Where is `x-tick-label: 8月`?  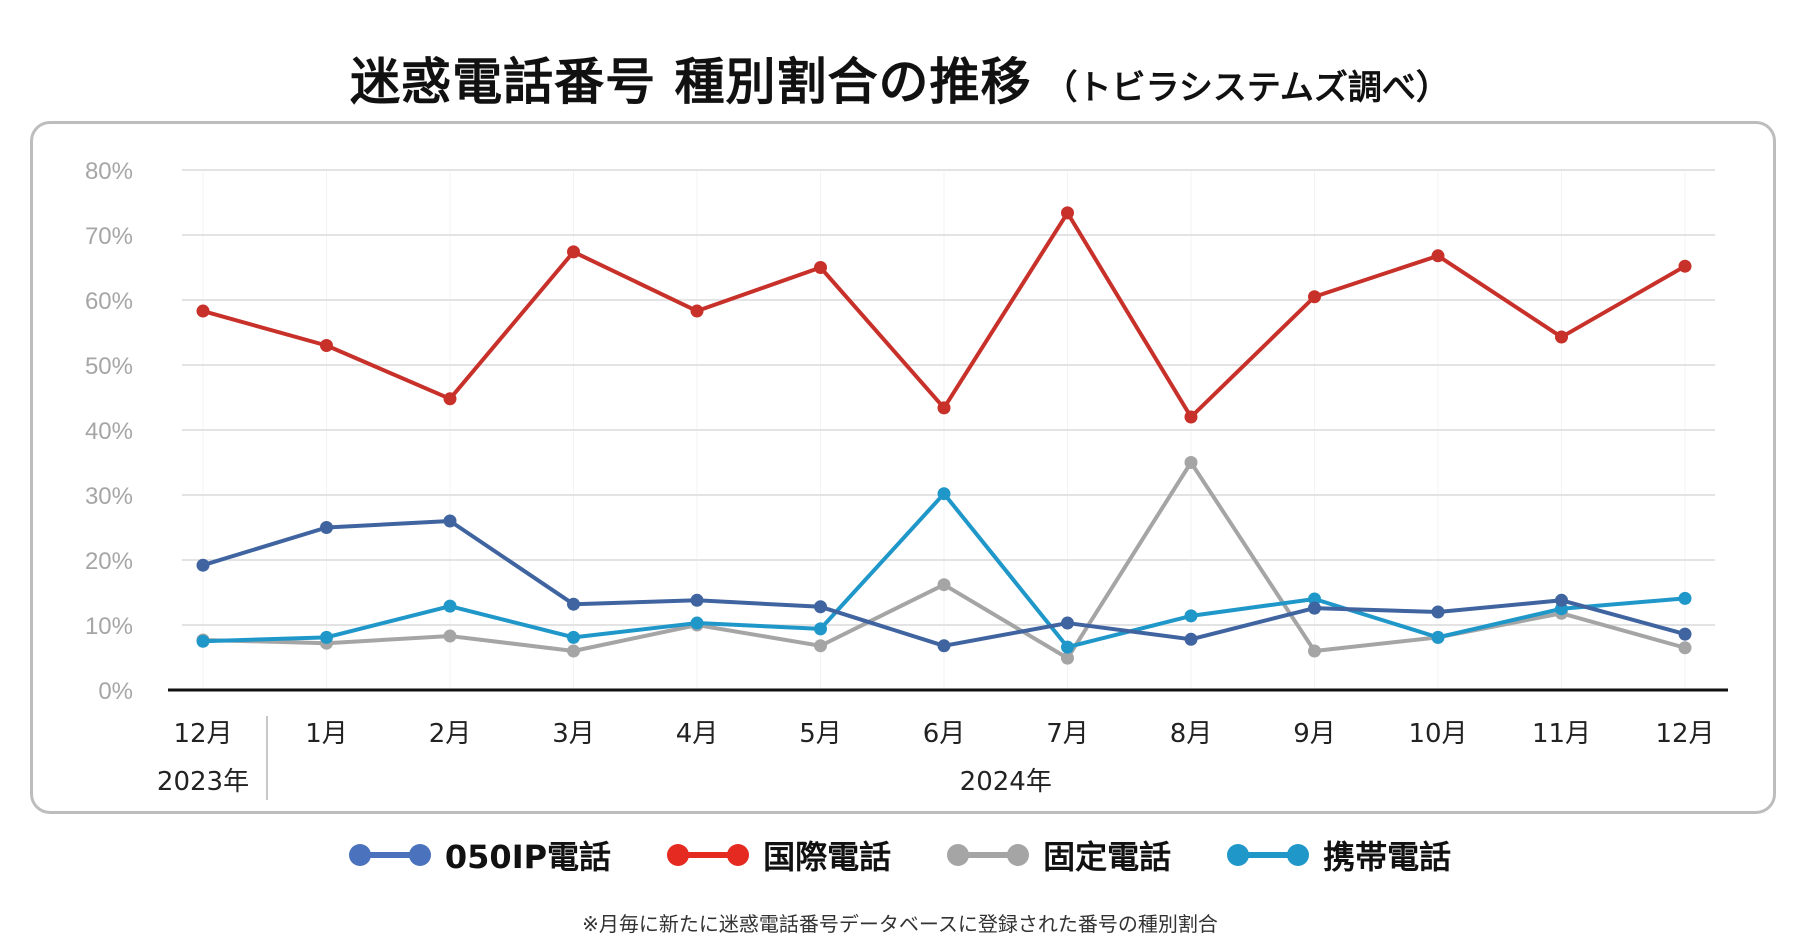 x-tick-label: 8月 is located at coordinates (1191, 734).